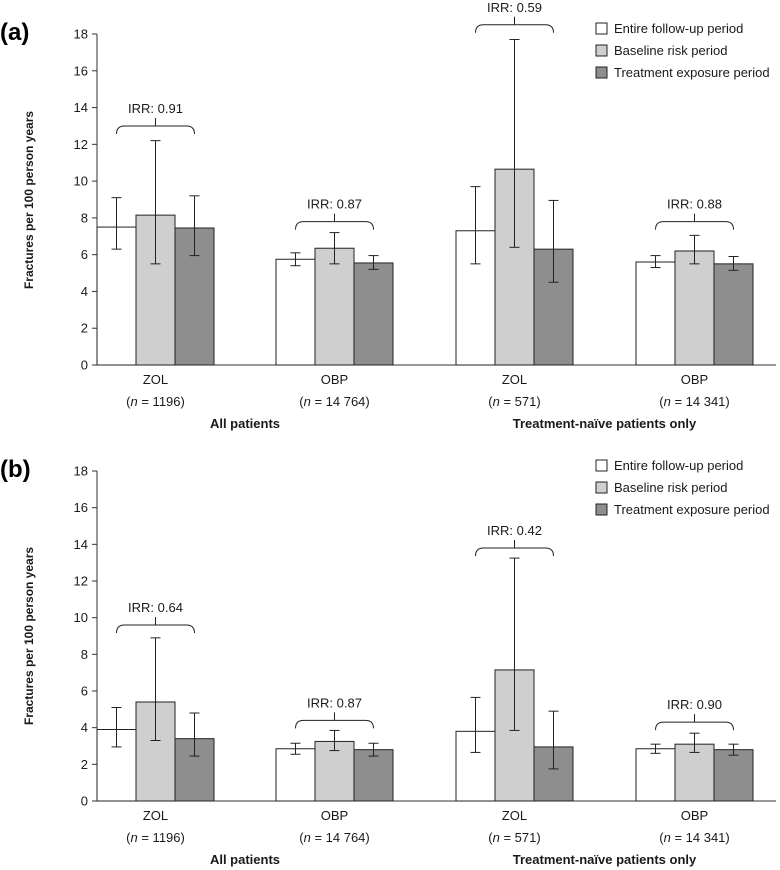 The height and width of the screenshot is (870, 780). What do you see at coordinates (155, 108) in the screenshot?
I see `irr-label: IRR: 0.91` at bounding box center [155, 108].